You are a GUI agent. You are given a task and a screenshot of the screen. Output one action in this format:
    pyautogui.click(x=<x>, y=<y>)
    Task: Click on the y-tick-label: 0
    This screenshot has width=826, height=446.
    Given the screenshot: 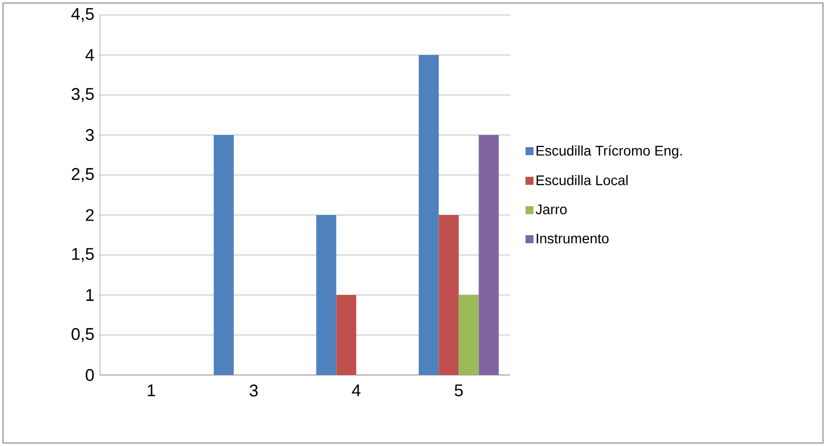 What is the action you would take?
    pyautogui.click(x=90, y=375)
    